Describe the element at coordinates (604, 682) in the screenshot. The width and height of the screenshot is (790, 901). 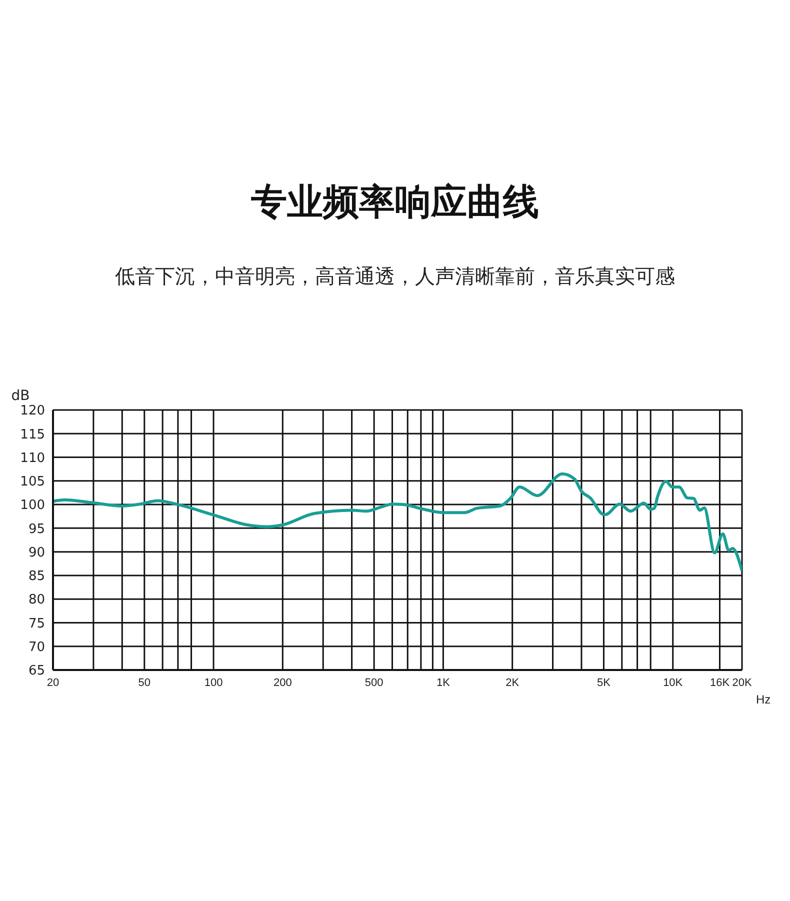
I see `x-tick-label: 5K` at that location.